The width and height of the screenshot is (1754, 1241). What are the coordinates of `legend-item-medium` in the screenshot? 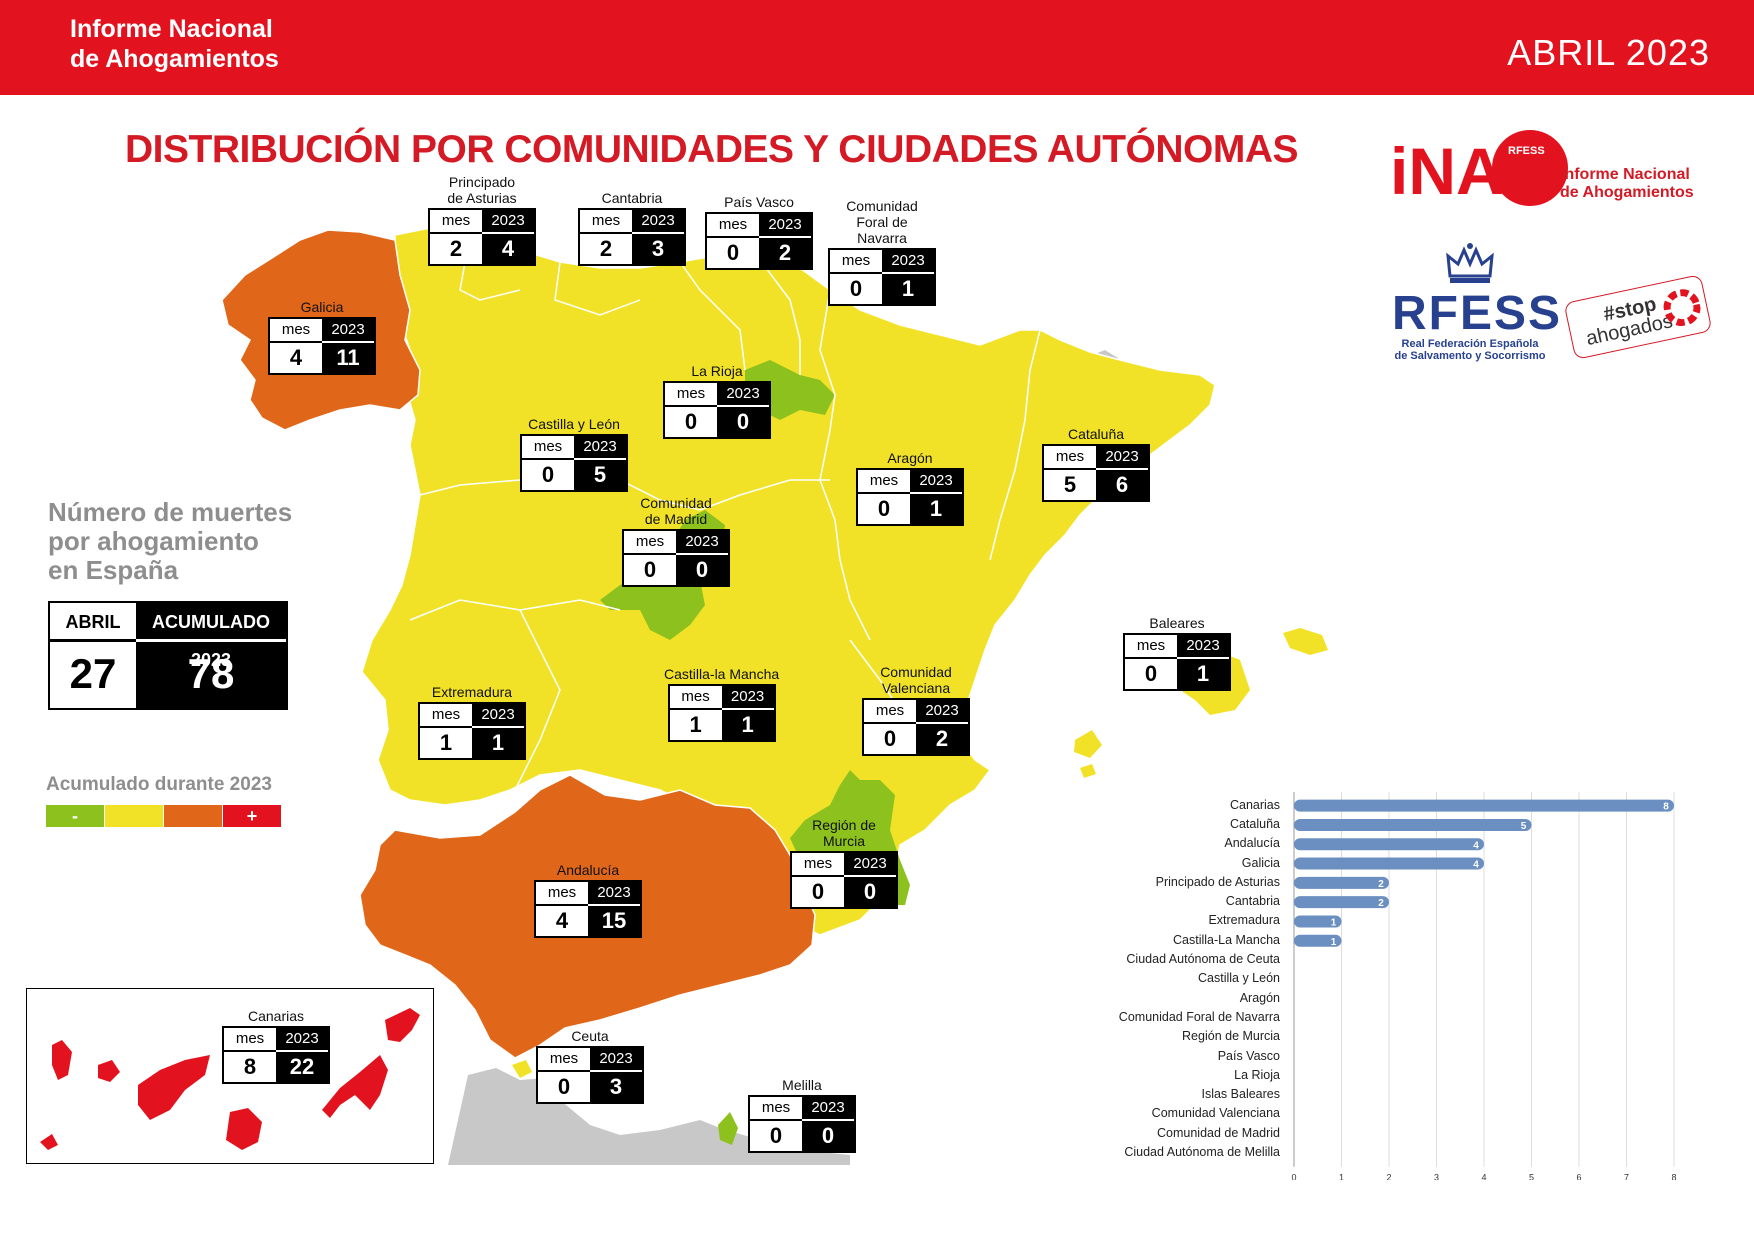 It's located at (134, 816).